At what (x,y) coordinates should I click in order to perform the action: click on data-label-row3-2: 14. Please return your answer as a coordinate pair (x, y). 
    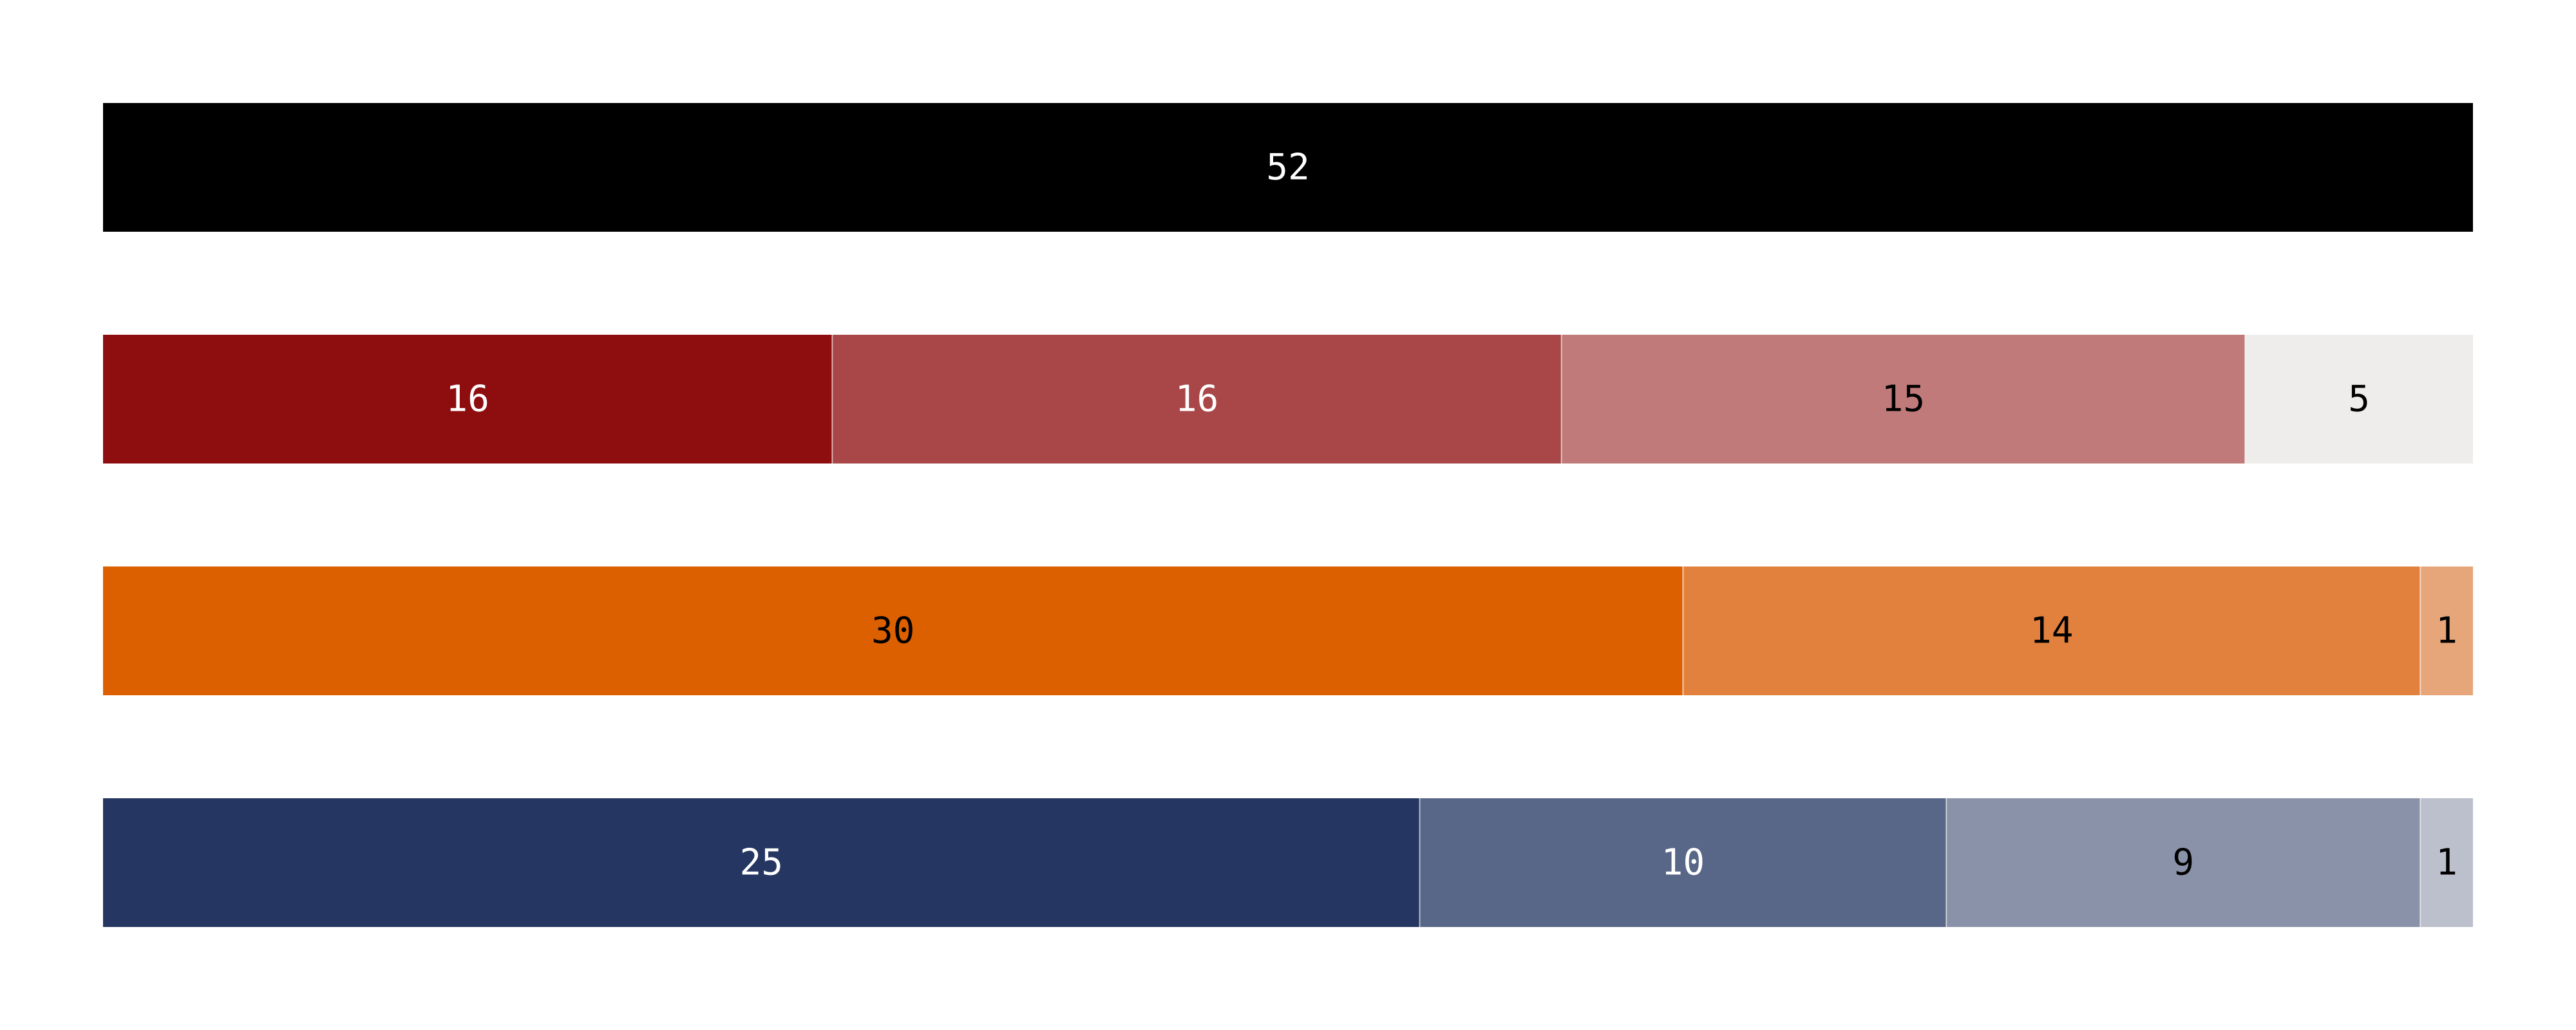
    Looking at the image, I should click on (2051, 631).